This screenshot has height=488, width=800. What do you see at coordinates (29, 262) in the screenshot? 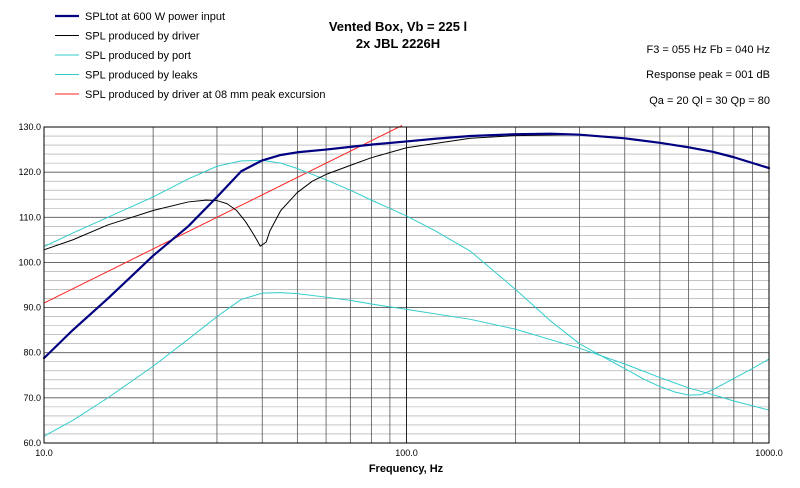
I see `y-tick-label: 100.0` at bounding box center [29, 262].